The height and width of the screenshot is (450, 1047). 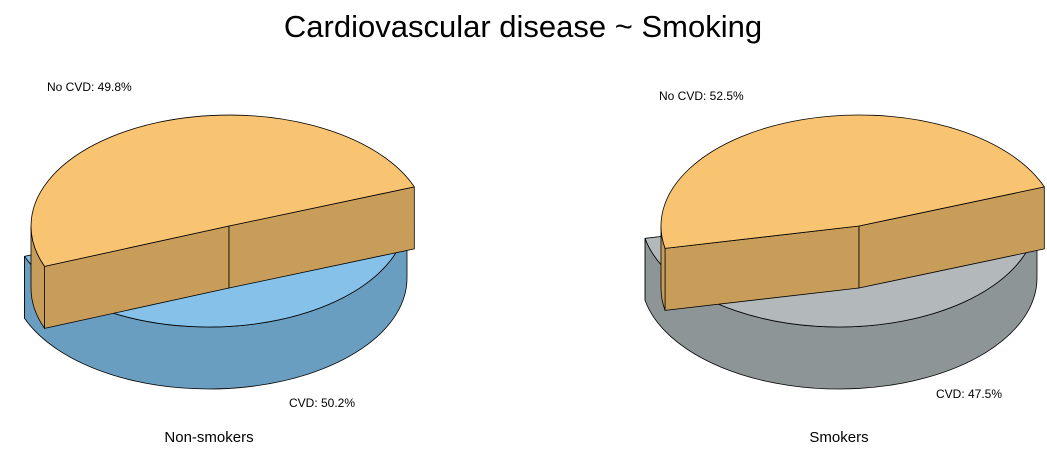 I want to click on slice-label-cvd-smokers: CVD: 47.5%, so click(x=969, y=394).